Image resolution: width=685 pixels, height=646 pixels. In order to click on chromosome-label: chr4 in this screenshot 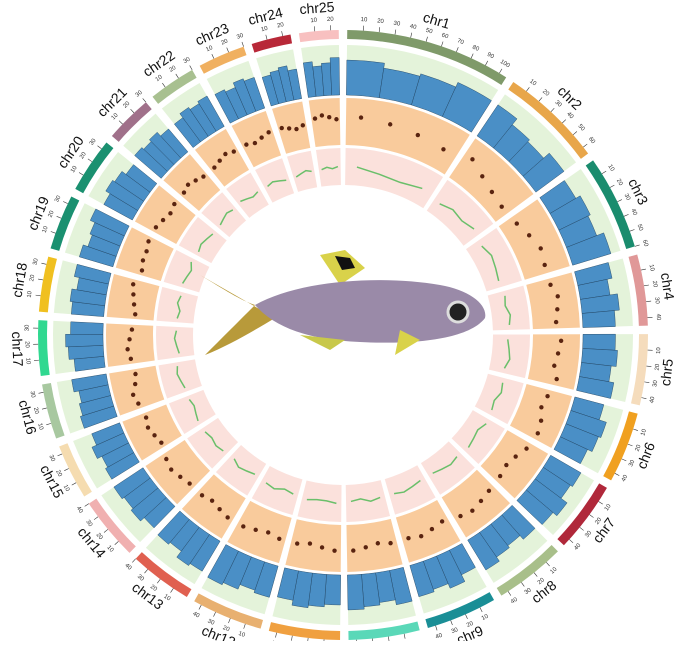, I will do `click(668, 287)`.